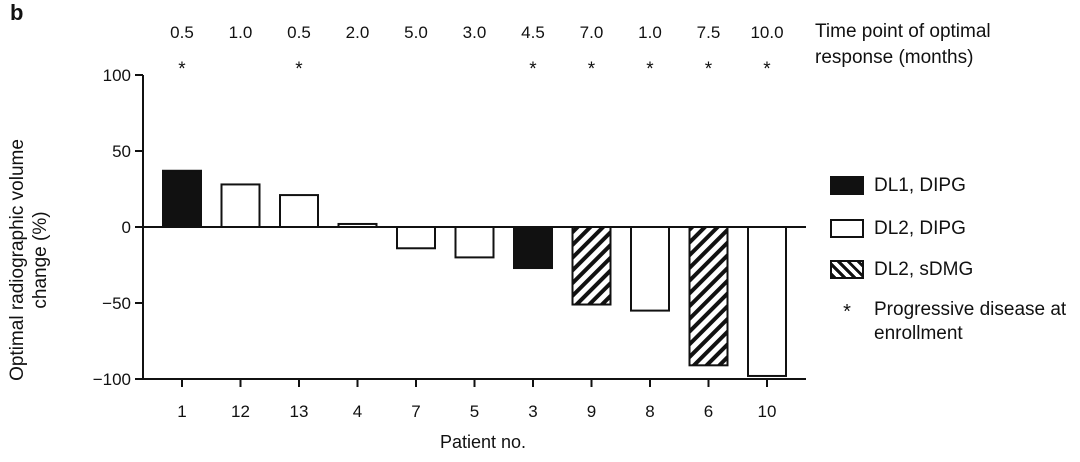  Describe the element at coordinates (117, 75) in the screenshot. I see `y-tick-label: 100` at that location.